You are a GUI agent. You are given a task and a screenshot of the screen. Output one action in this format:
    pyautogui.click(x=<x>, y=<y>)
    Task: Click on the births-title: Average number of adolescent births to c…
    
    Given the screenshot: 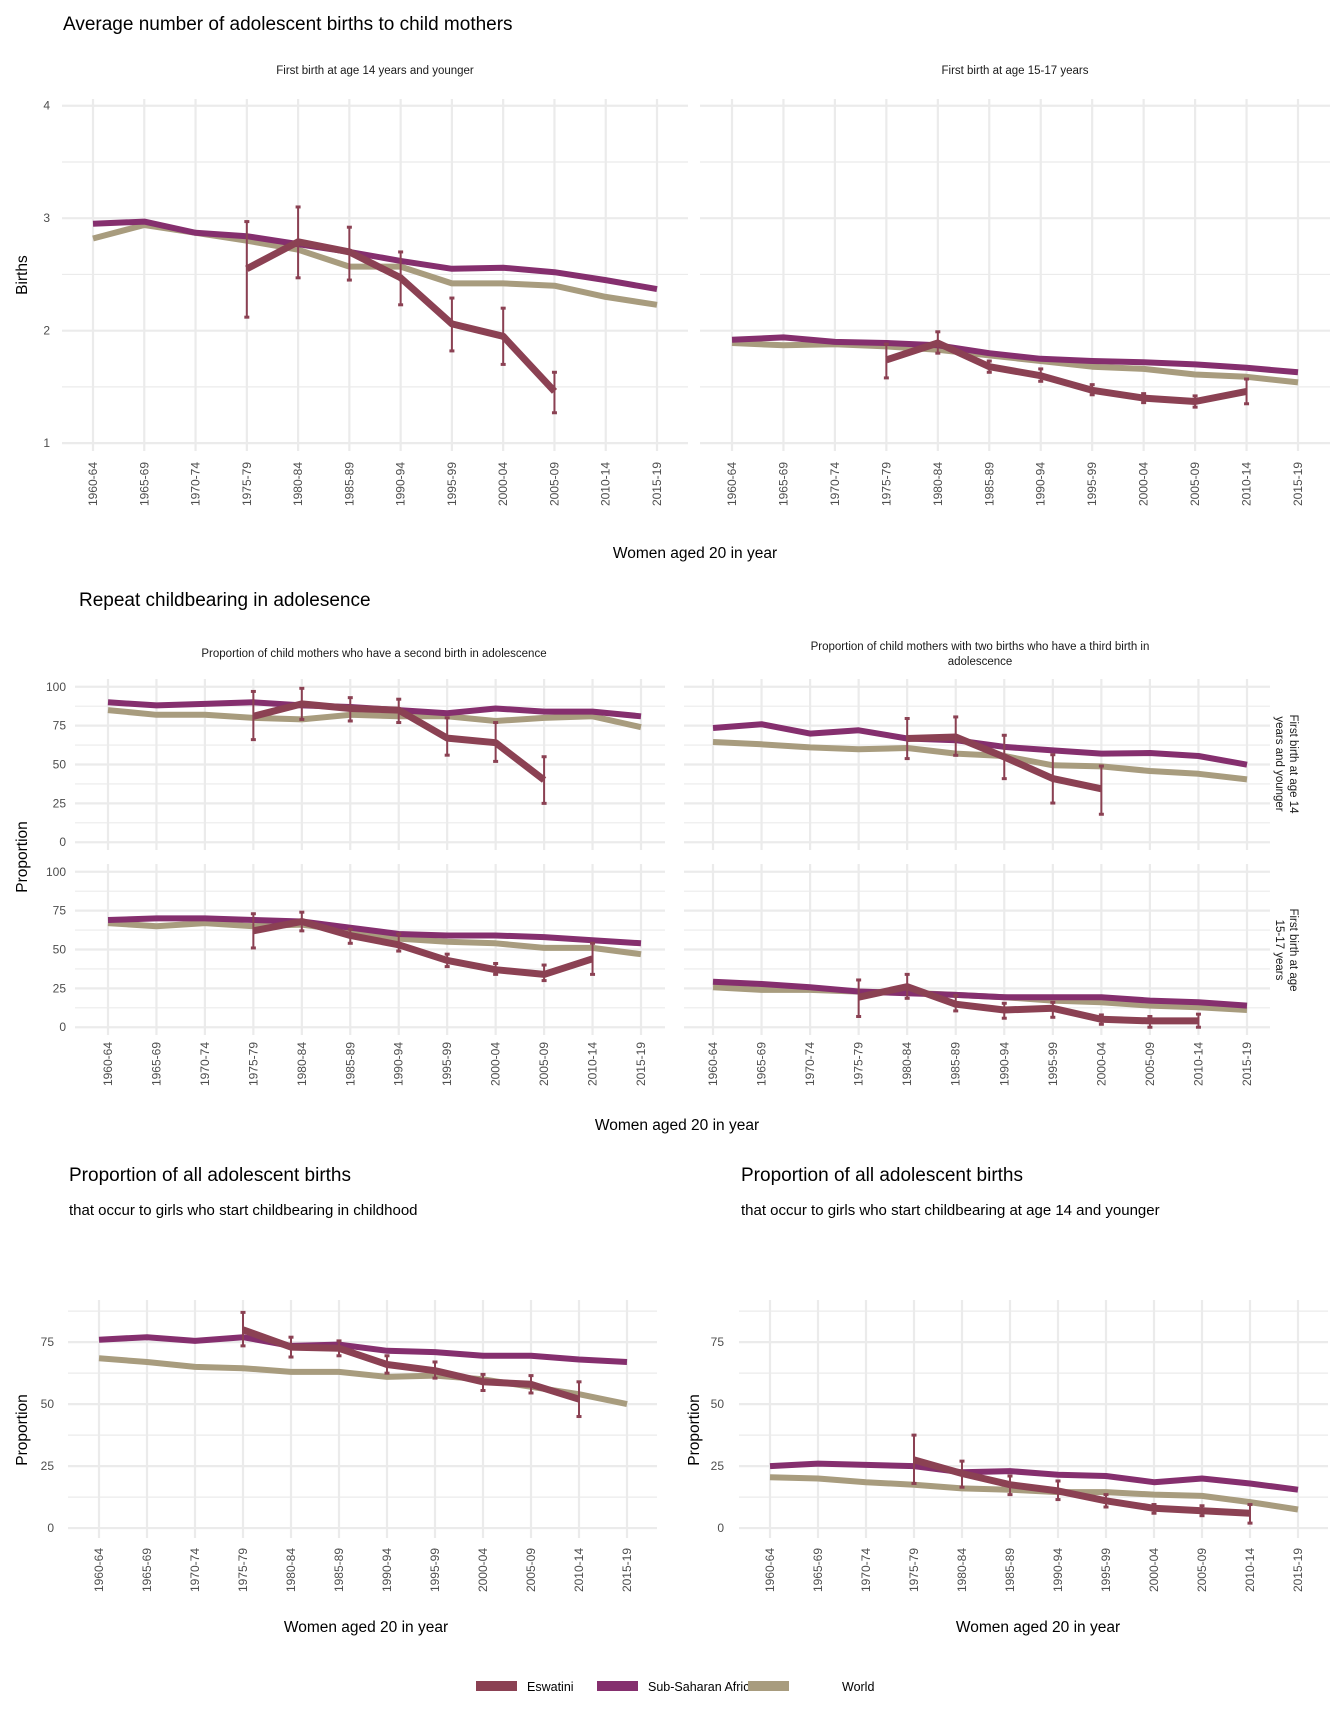 What is the action you would take?
    pyautogui.click(x=288, y=24)
    